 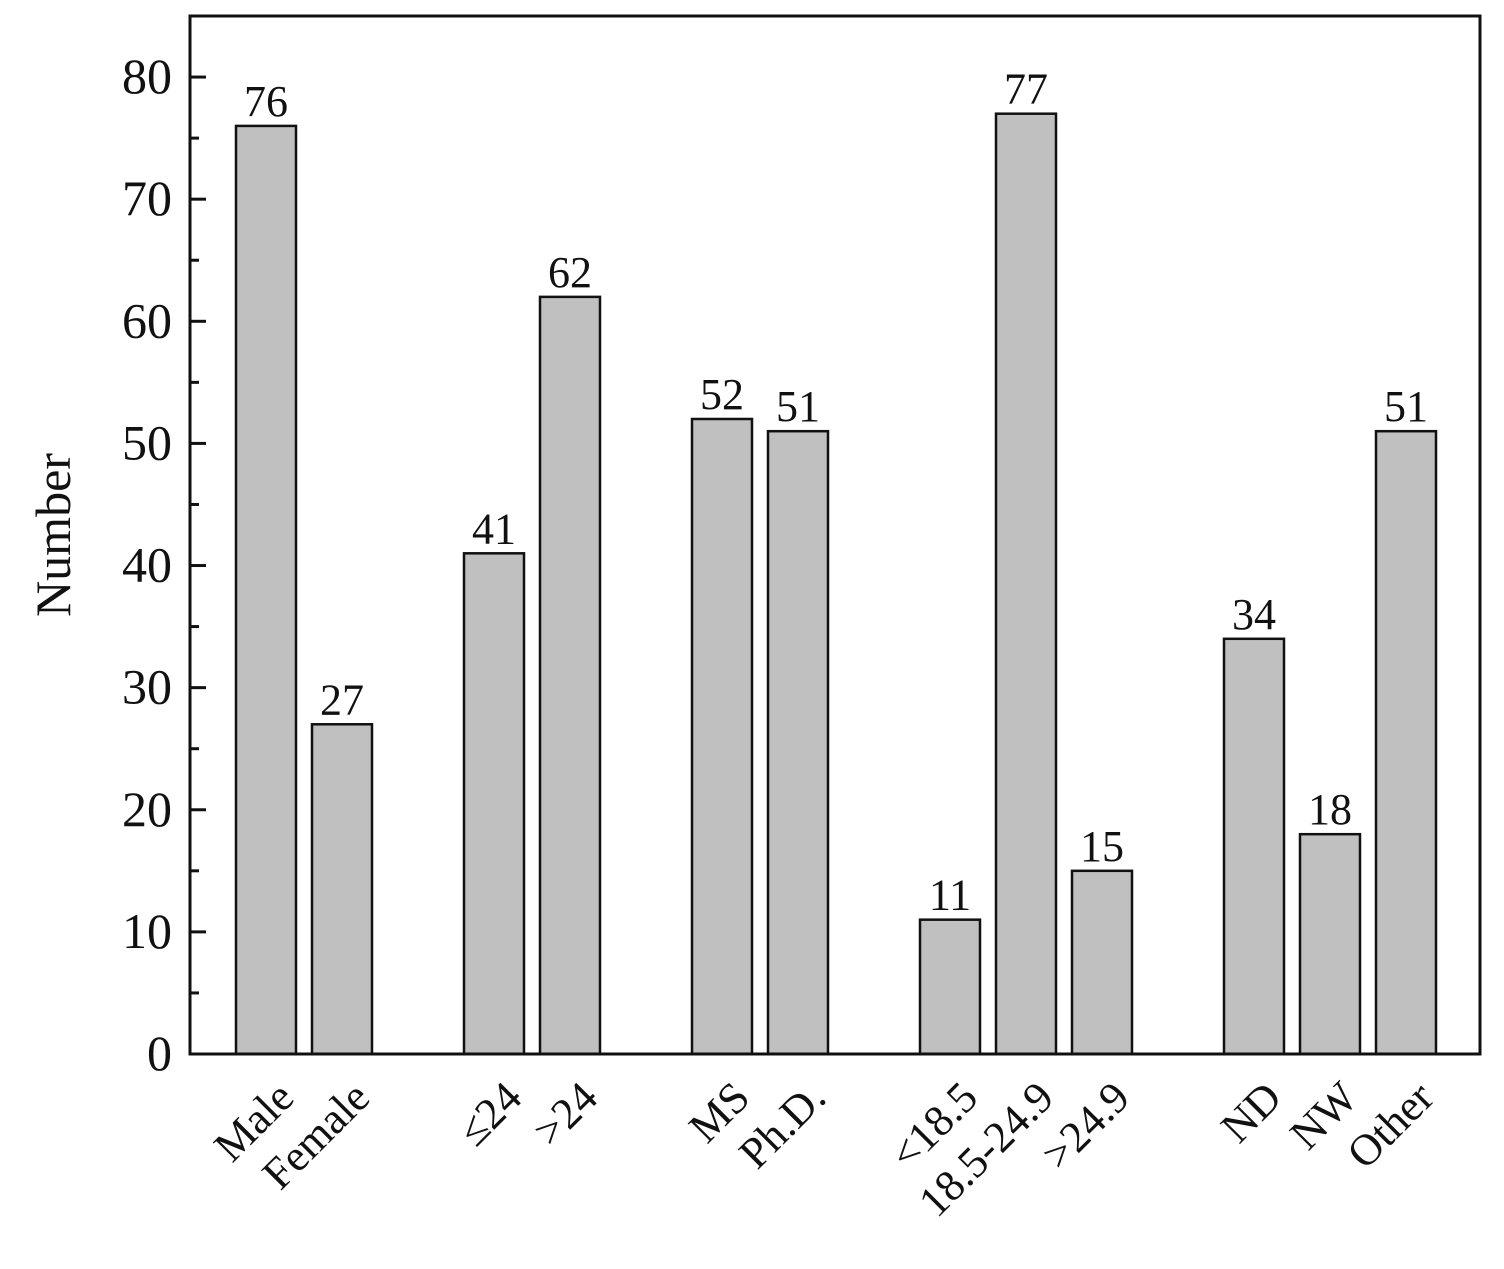 What do you see at coordinates (342, 699) in the screenshot?
I see `bar-value-label: 27` at bounding box center [342, 699].